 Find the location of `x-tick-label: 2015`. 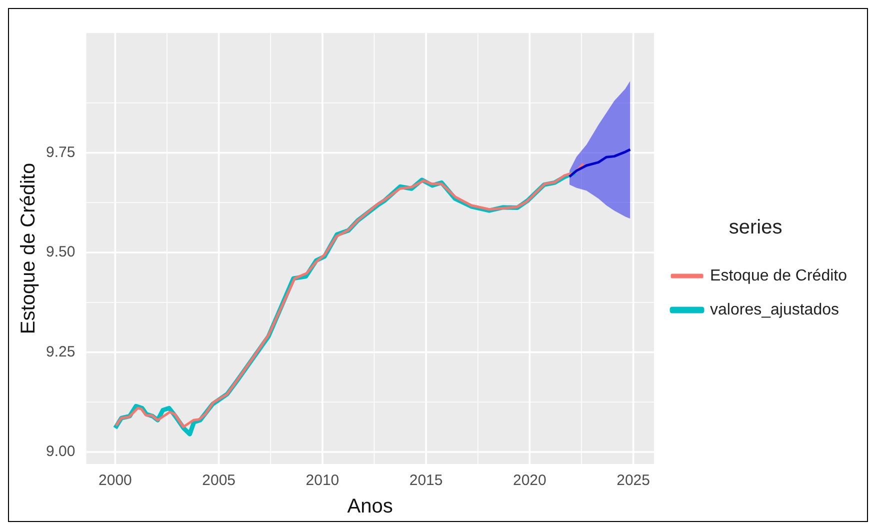

x-tick-label: 2015 is located at coordinates (426, 481).